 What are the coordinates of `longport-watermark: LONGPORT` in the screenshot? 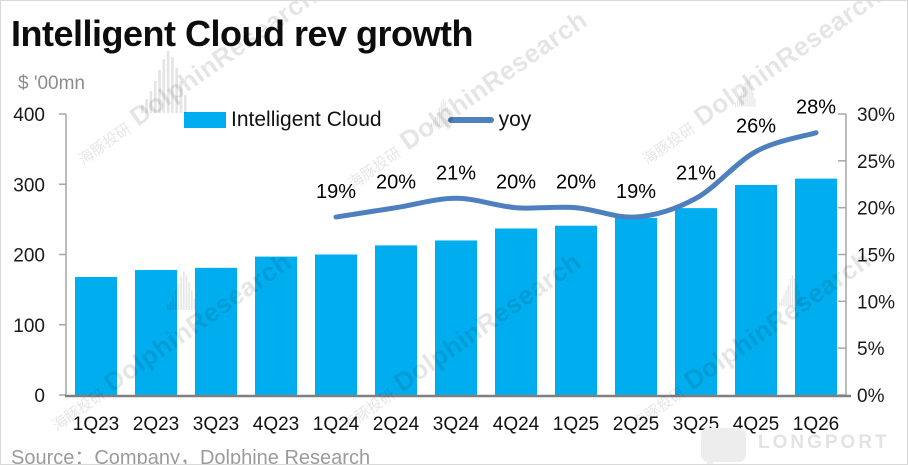 It's located at (795, 446).